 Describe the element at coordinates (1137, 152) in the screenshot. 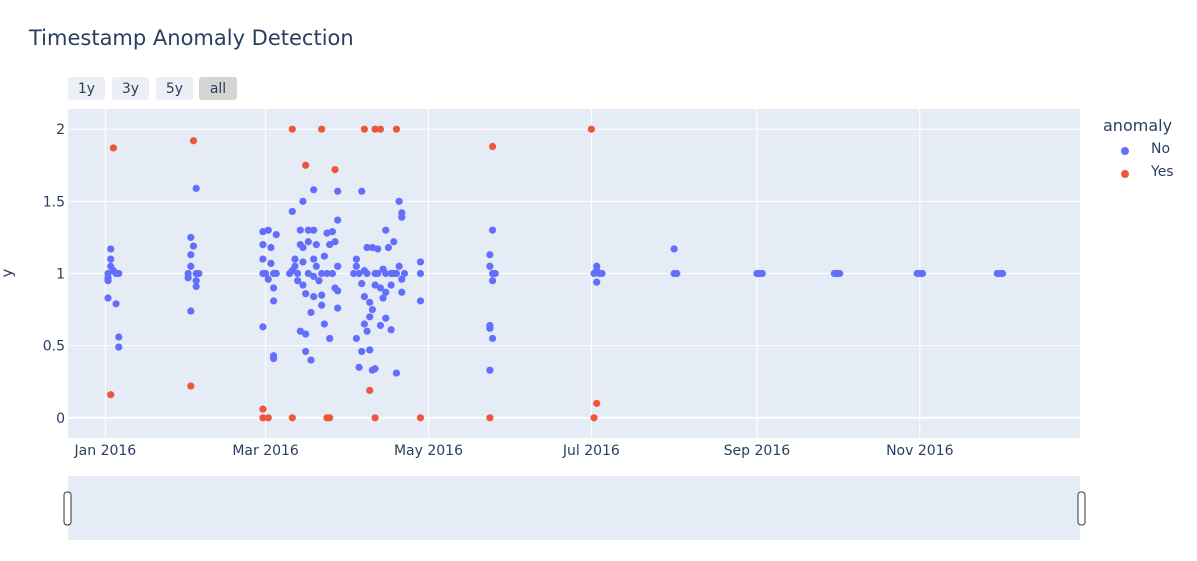

I see `legend-item-no: No` at that location.